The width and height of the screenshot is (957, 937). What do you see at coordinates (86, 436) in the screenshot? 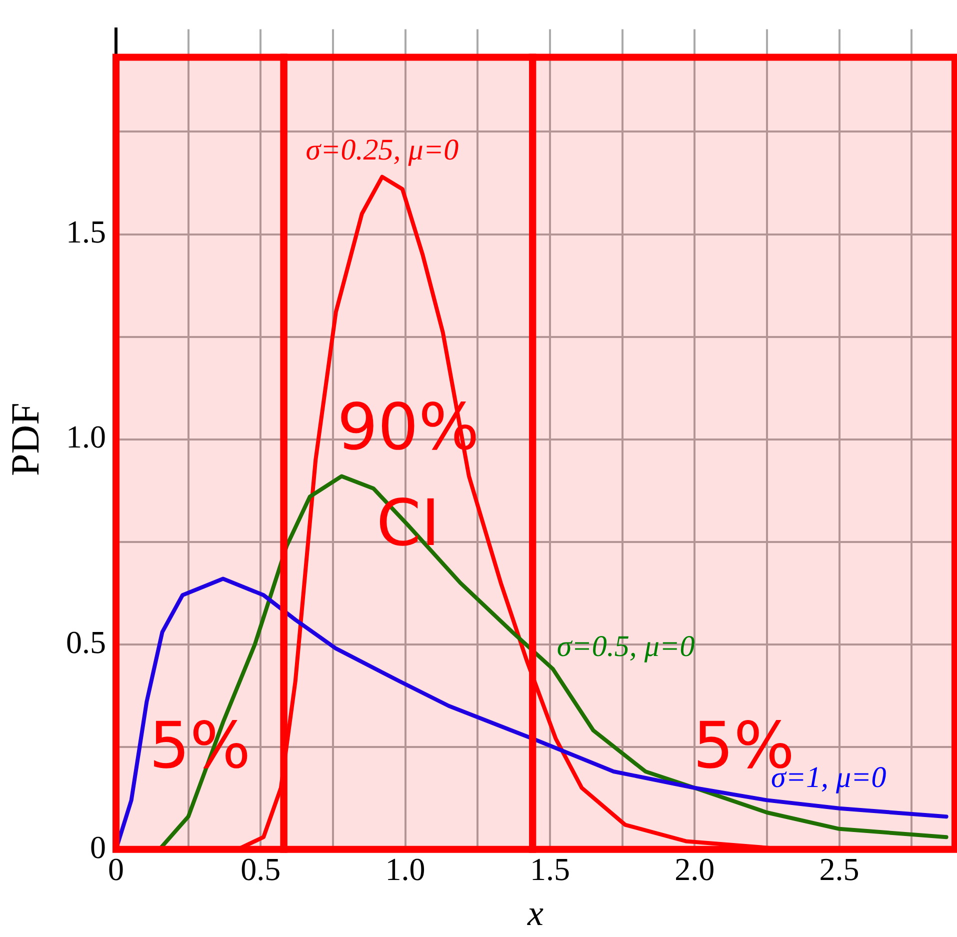
I see `y-tick-label: 1.0` at bounding box center [86, 436].